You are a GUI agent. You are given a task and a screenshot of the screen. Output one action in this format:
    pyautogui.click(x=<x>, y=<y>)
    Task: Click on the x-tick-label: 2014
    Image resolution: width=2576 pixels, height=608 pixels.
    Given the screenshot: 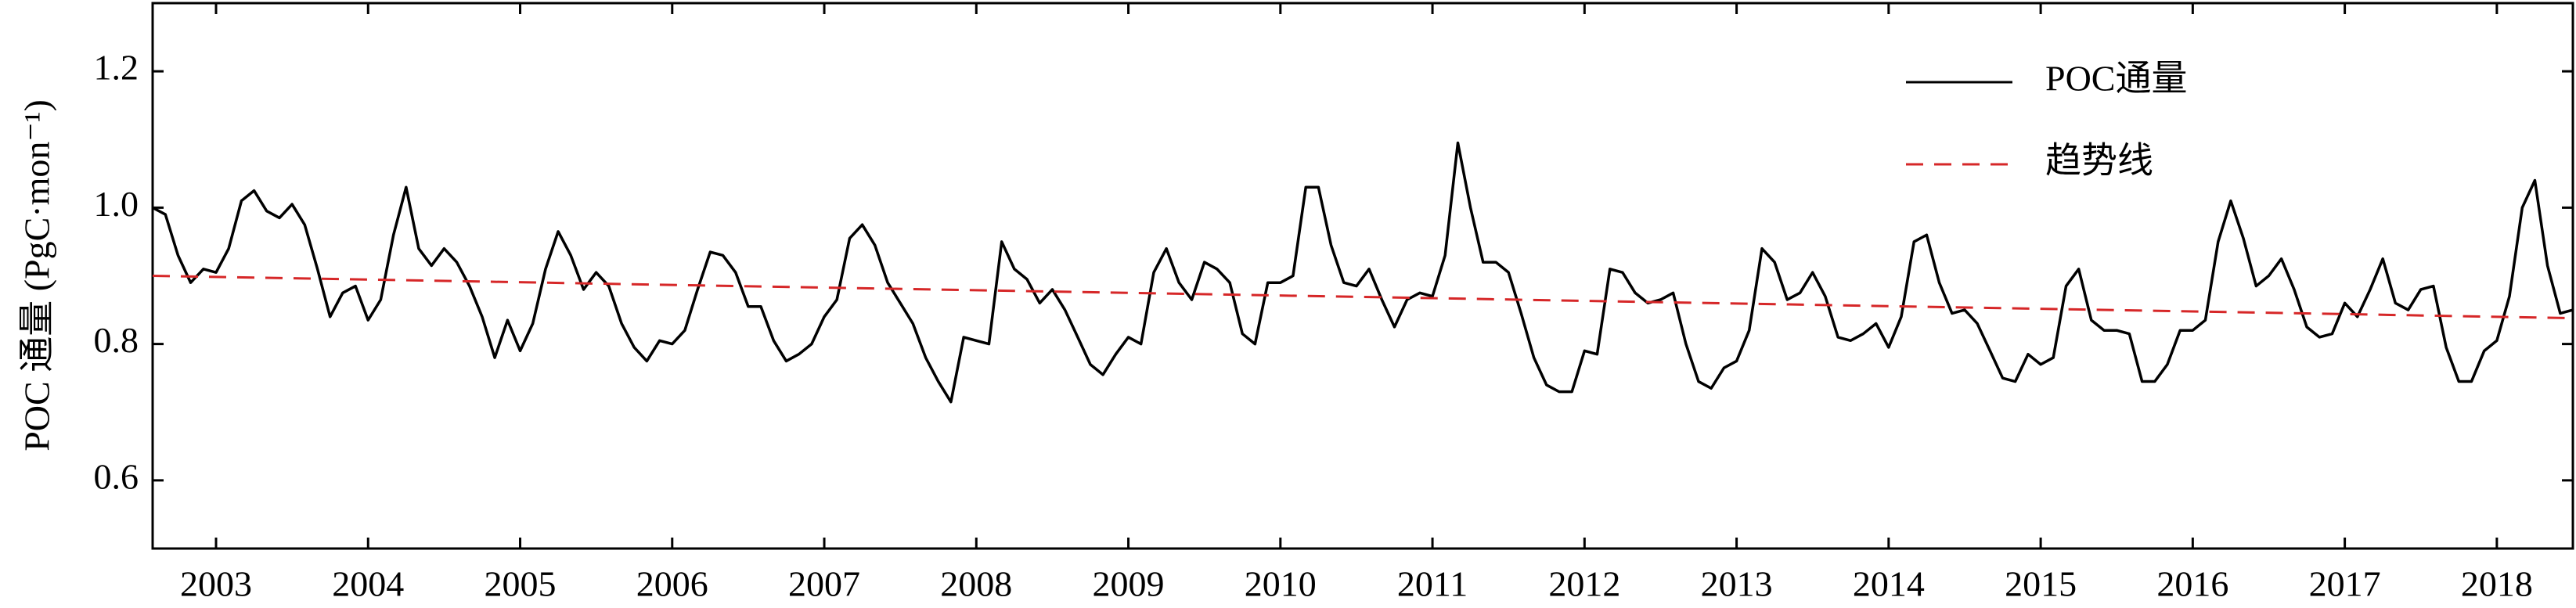 What is the action you would take?
    pyautogui.click(x=1889, y=584)
    